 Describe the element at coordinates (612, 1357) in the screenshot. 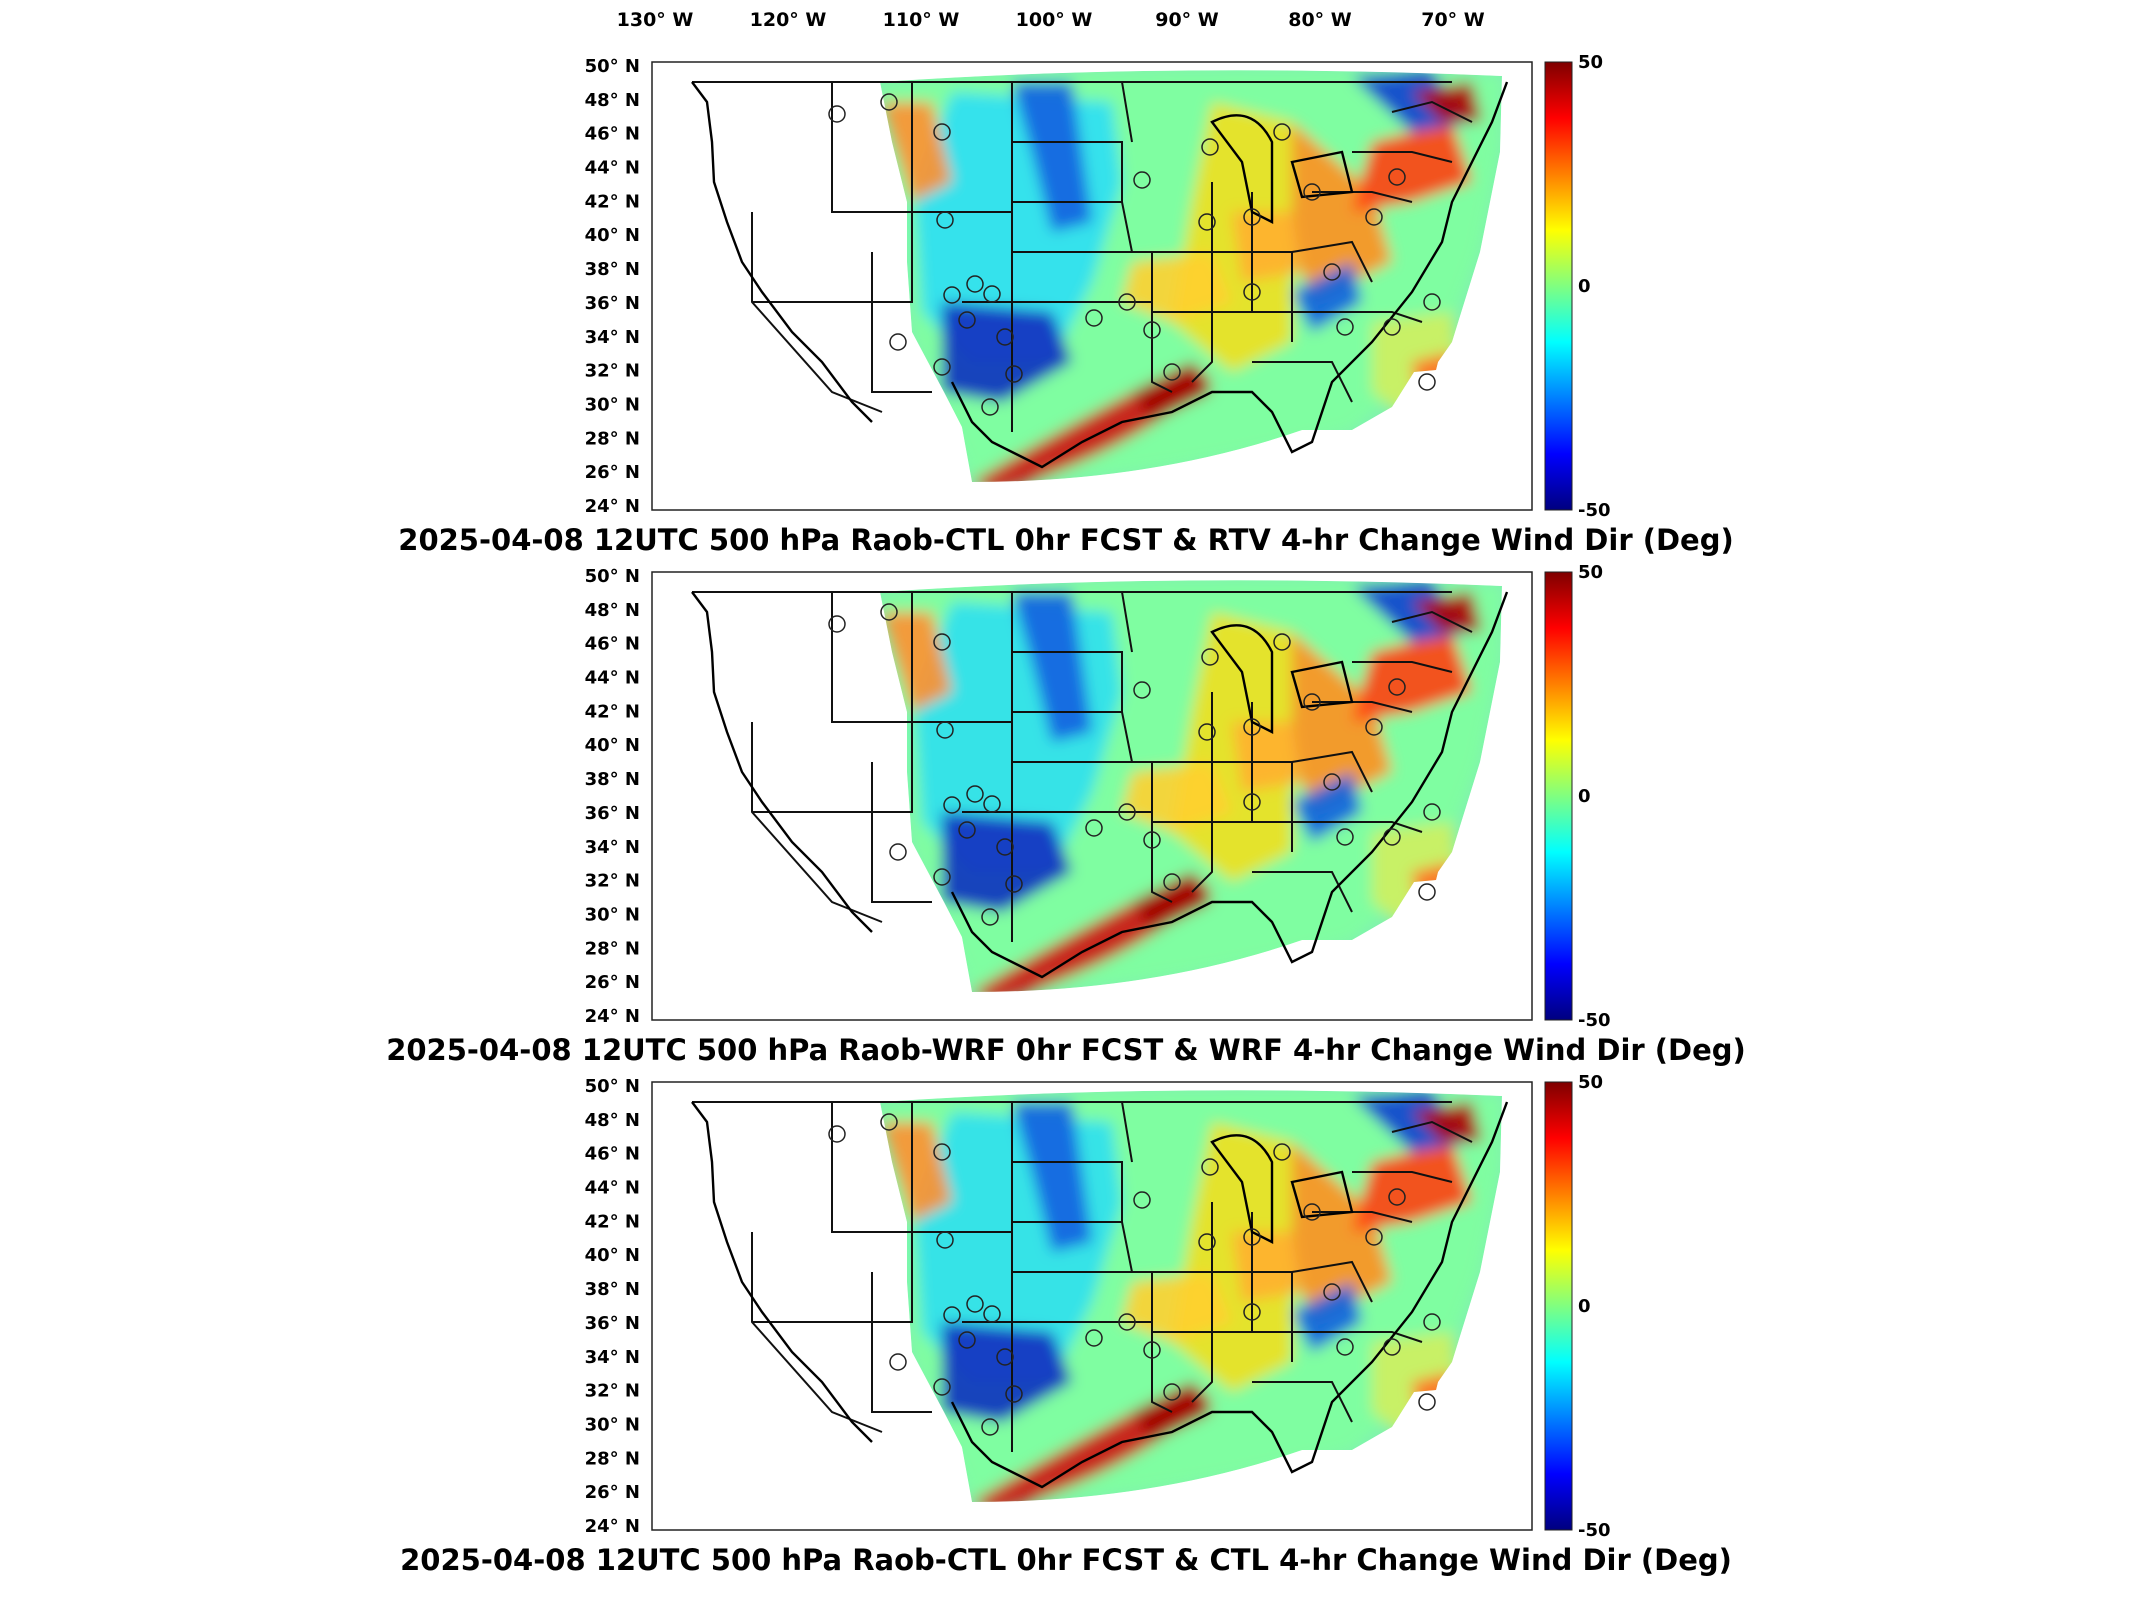

I see `lat-label: 34° N` at that location.